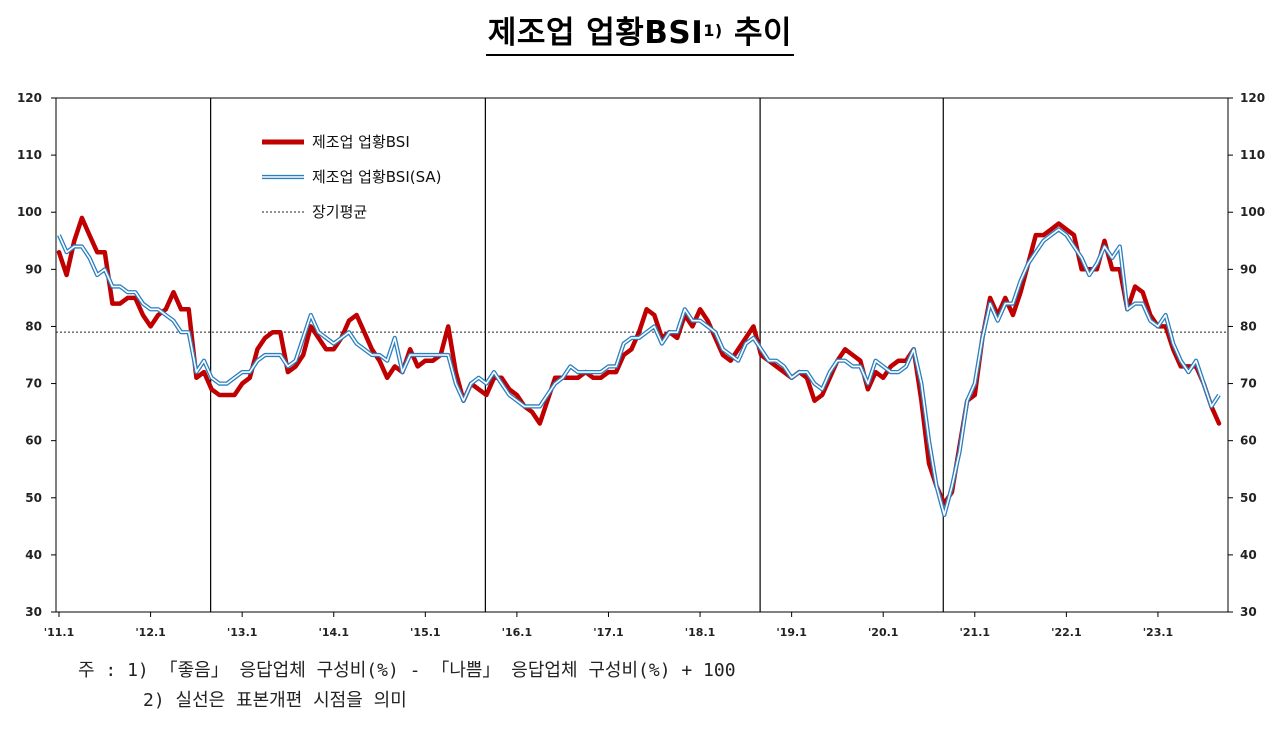 The width and height of the screenshot is (1280, 730). I want to click on y-tick-label-right: 70, so click(1248, 384).